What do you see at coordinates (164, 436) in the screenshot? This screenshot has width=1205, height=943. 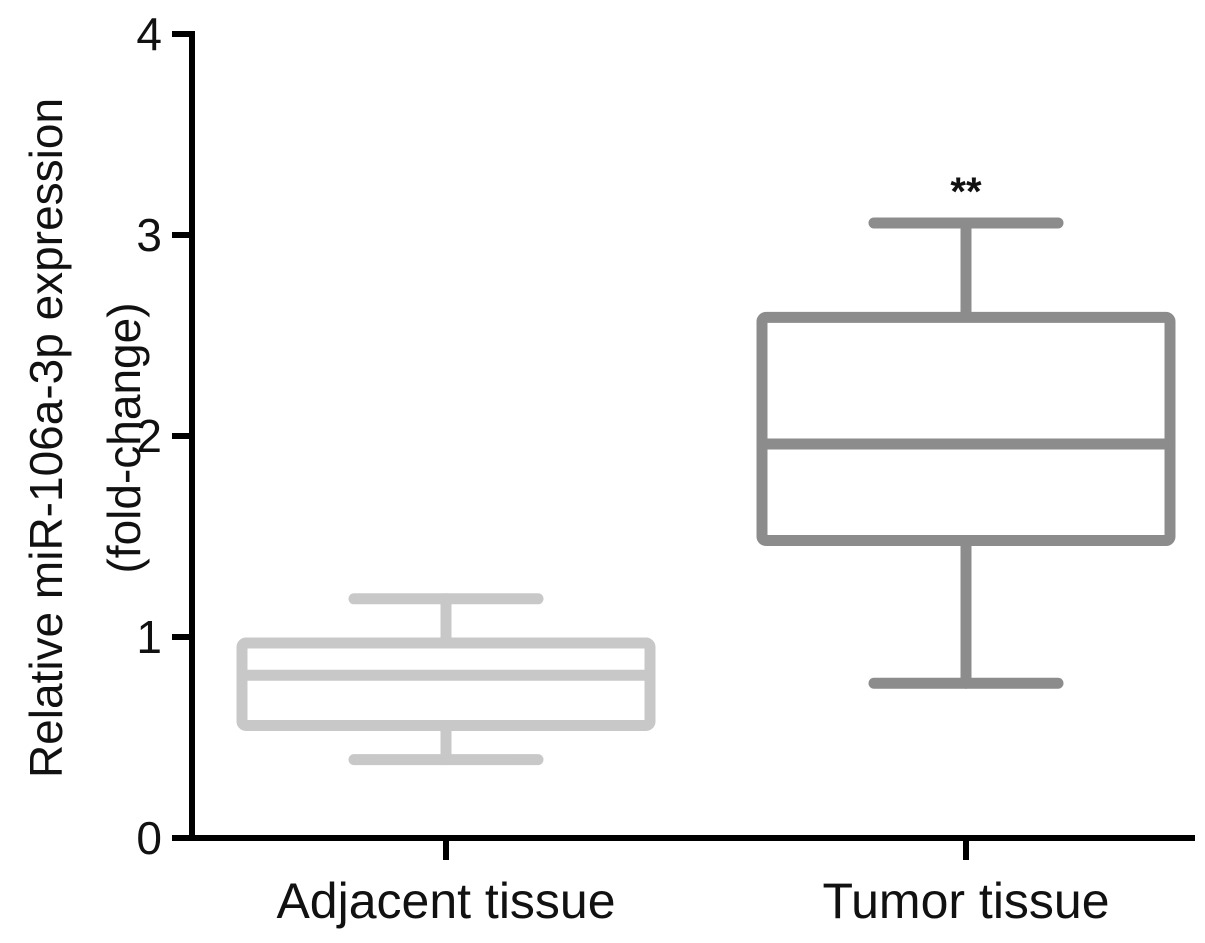 I see `y-ticks: 0 1 2 3 4` at bounding box center [164, 436].